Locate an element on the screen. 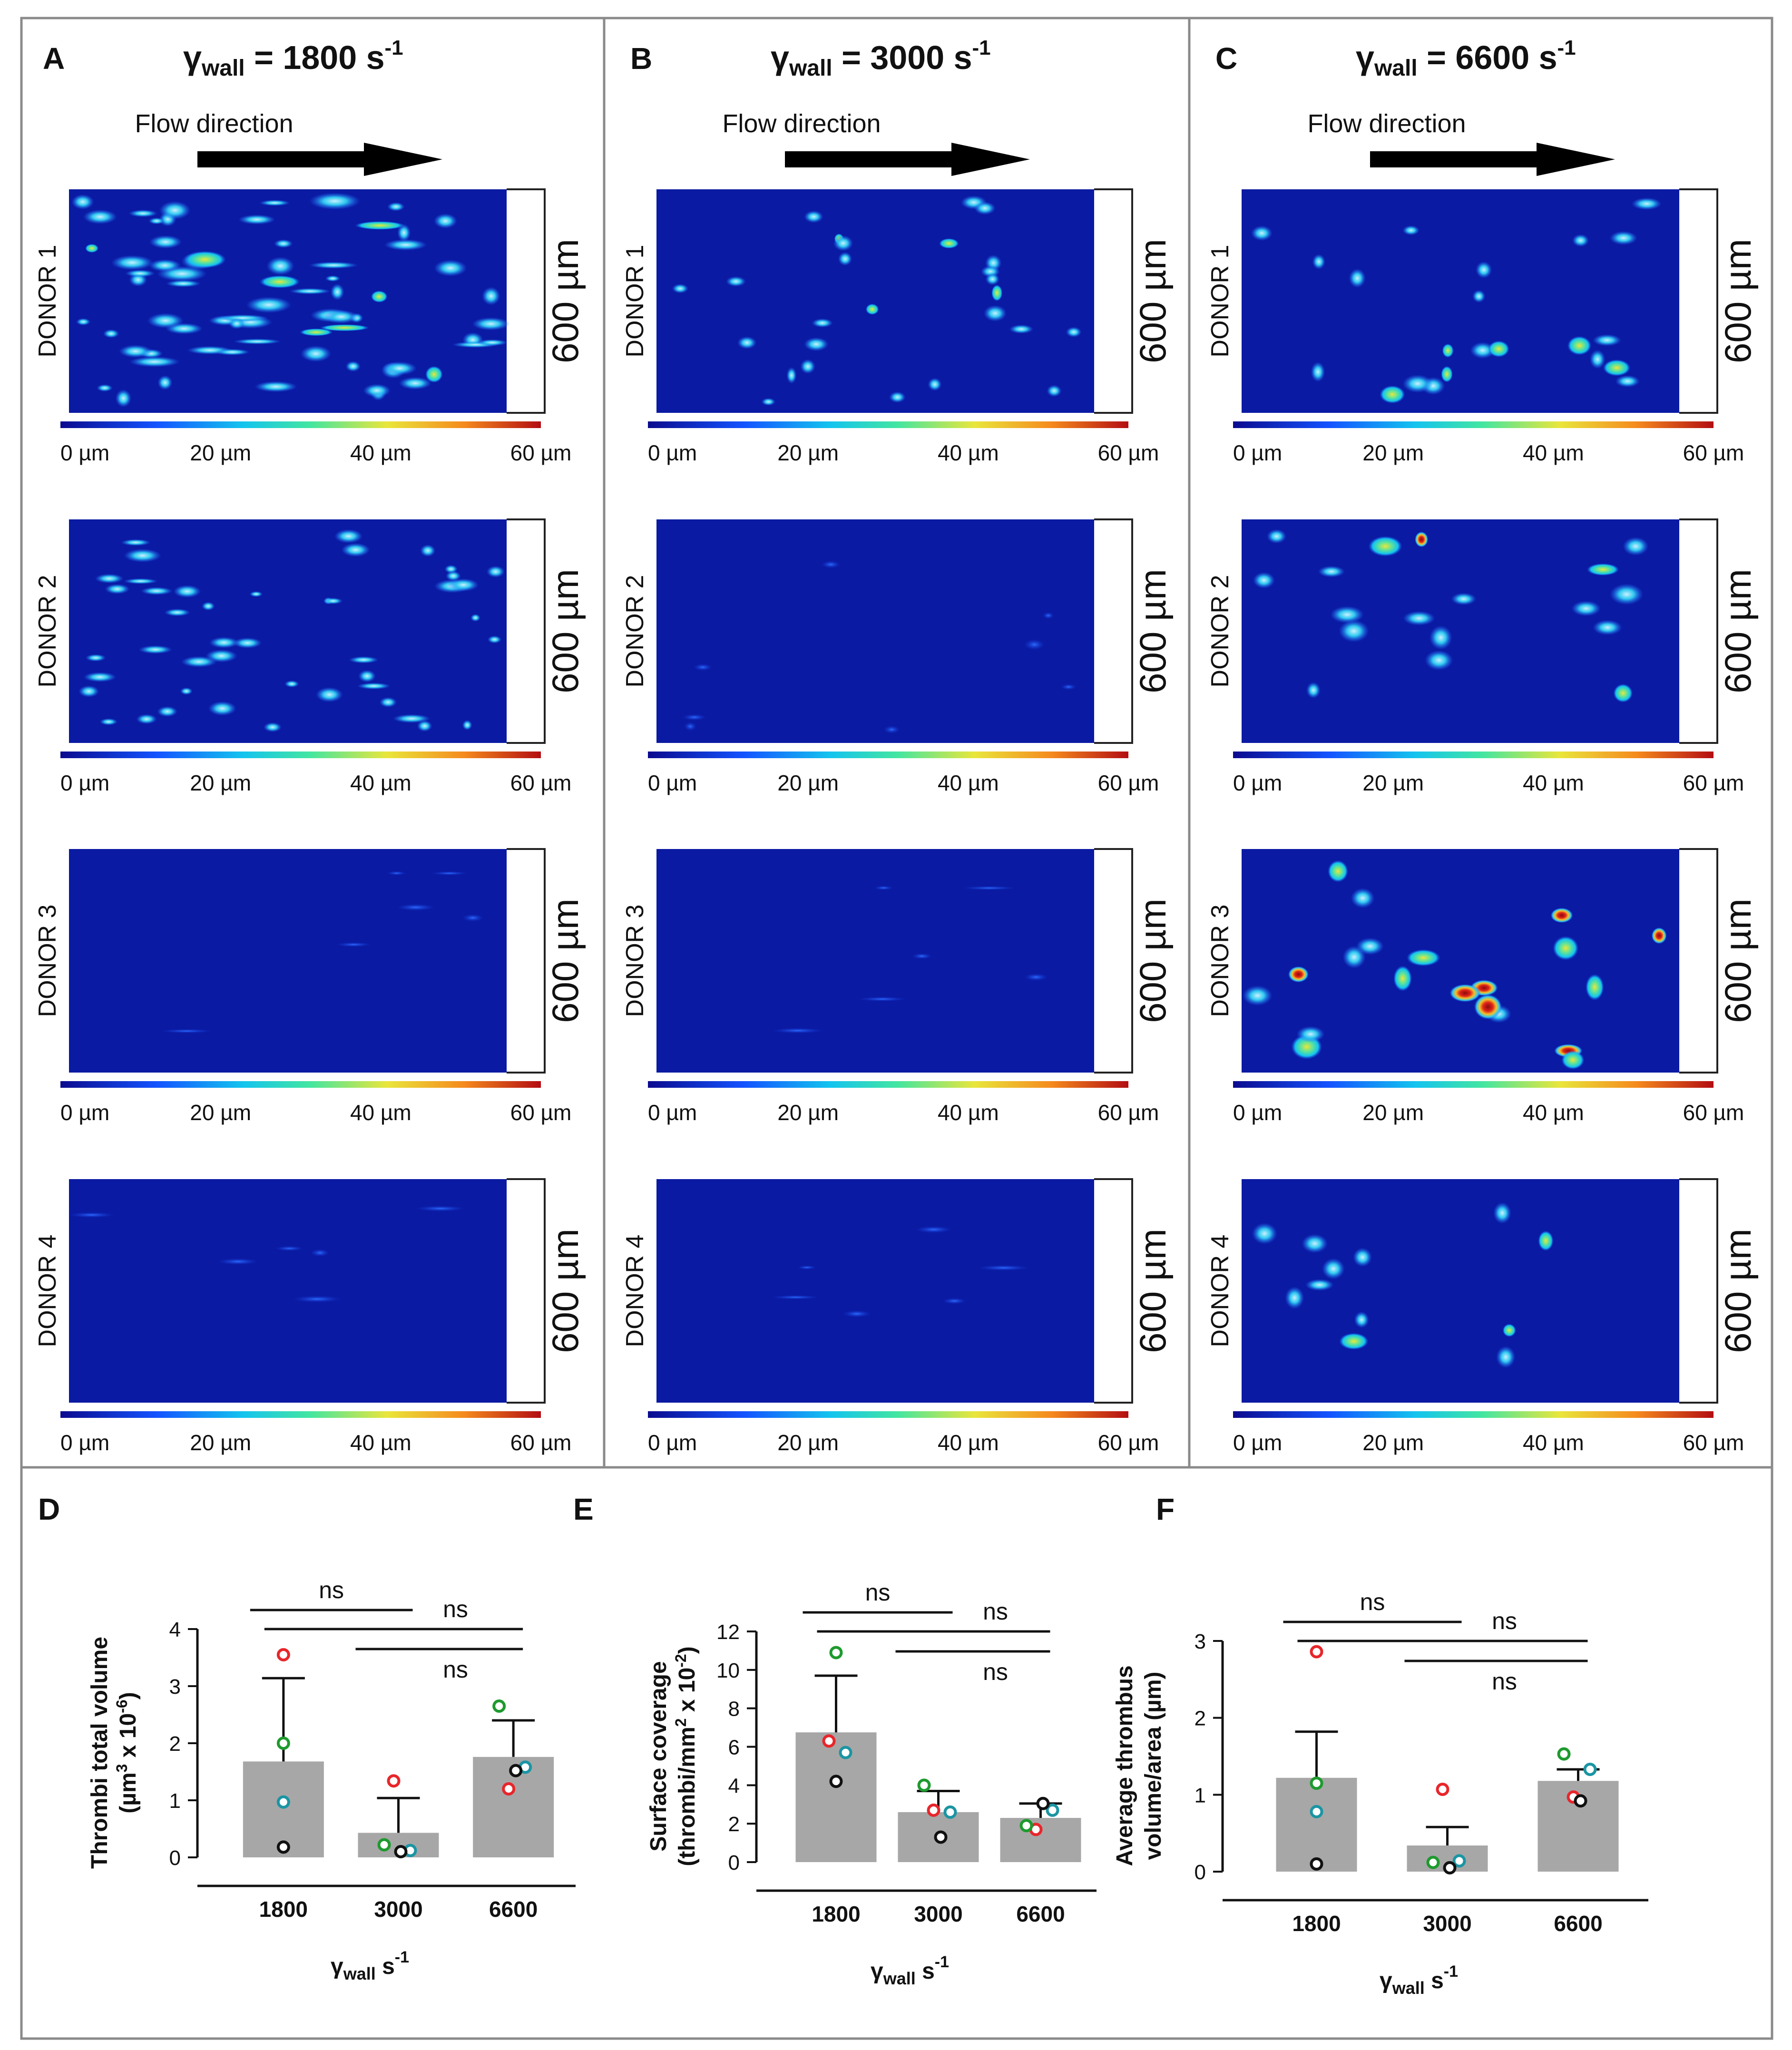 The image size is (1792, 2050). colorbar-tick: 20 µm is located at coordinates (1393, 1112).